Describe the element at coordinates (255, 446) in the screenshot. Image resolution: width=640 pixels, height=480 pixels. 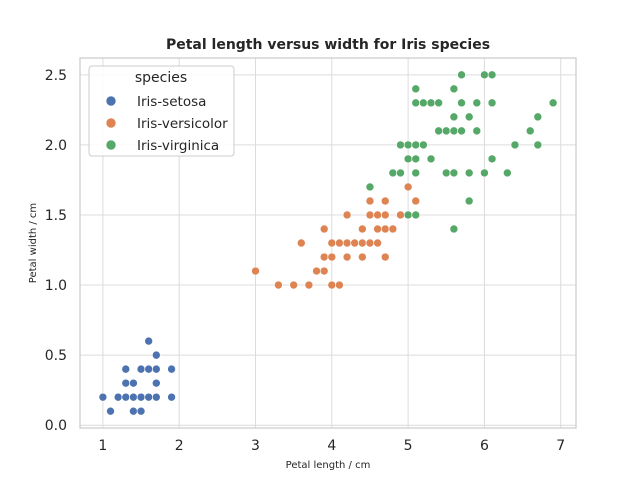
I see `x-tick-label: 3` at that location.